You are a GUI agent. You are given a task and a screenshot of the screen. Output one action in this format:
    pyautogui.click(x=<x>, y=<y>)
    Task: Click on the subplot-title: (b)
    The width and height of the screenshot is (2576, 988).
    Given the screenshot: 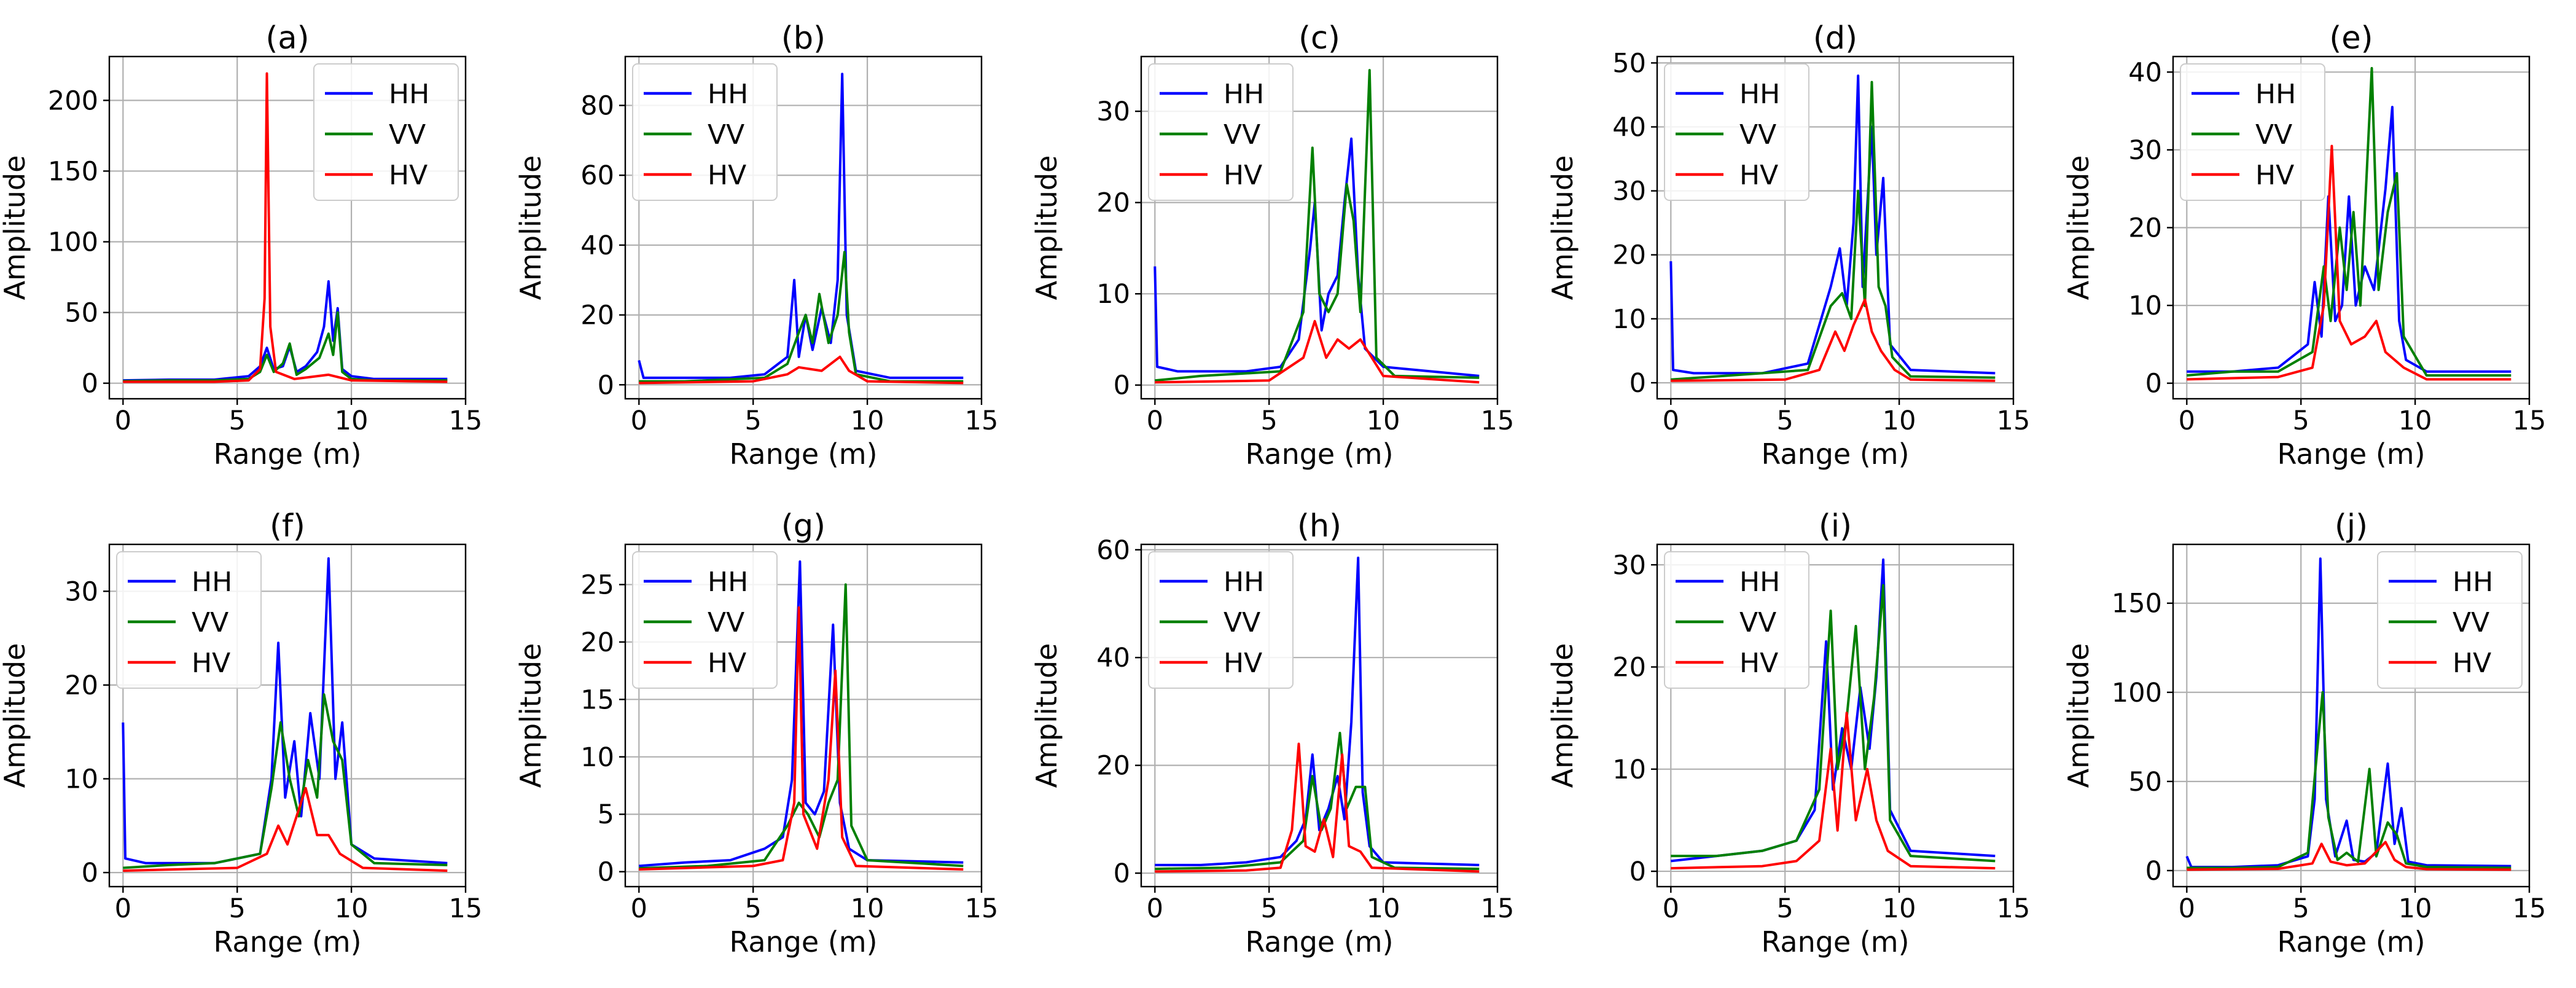 What is the action you would take?
    pyautogui.click(x=803, y=39)
    